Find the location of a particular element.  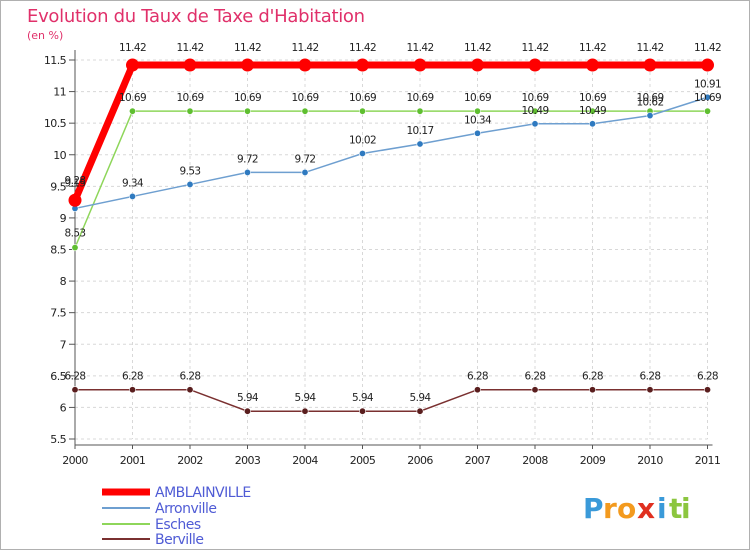

logo-letter: o is located at coordinates (626, 508).